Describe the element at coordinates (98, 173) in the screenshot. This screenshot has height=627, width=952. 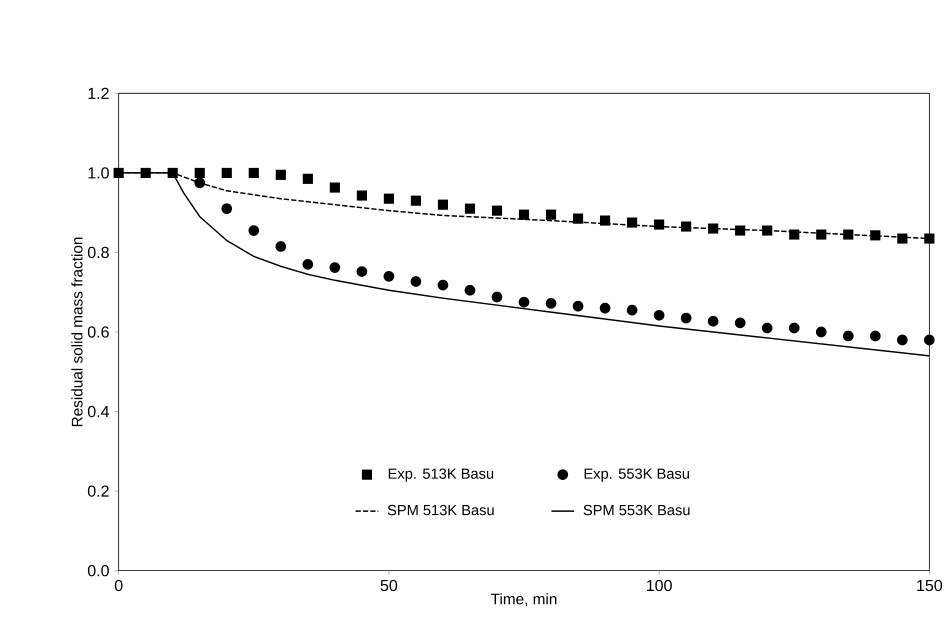
I see `y-tick-label: 1.0` at that location.